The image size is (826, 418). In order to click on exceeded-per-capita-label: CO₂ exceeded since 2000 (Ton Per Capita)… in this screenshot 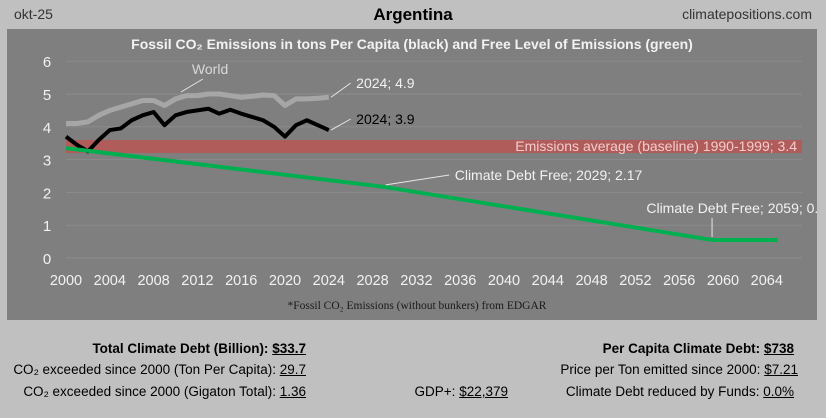, I will do `click(144, 369)`.